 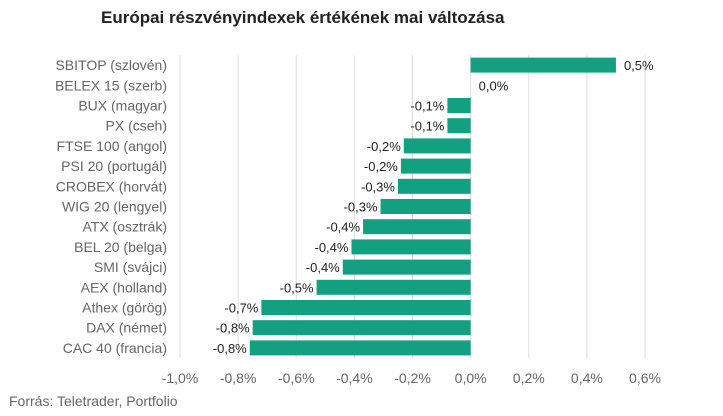 What do you see at coordinates (296, 378) in the screenshot?
I see `x-tick-label: -0,6%` at bounding box center [296, 378].